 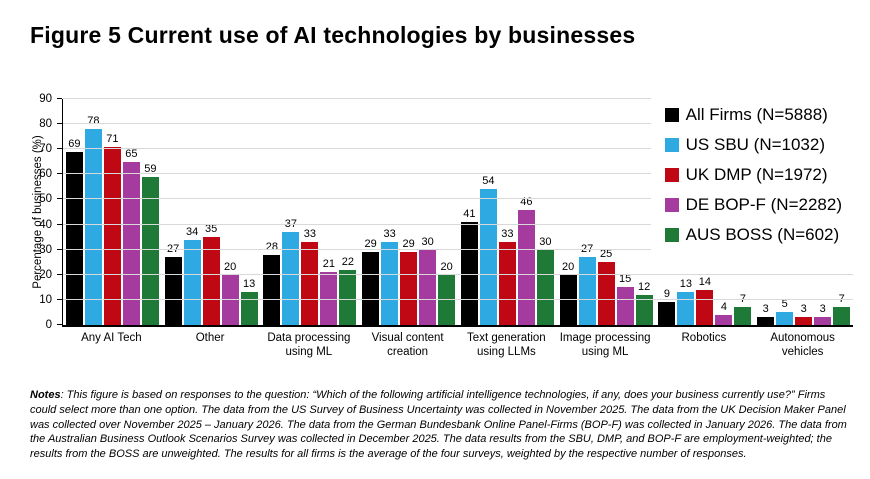 What do you see at coordinates (755, 144) in the screenshot?
I see `legend-label: US SBU (N=1032)` at bounding box center [755, 144].